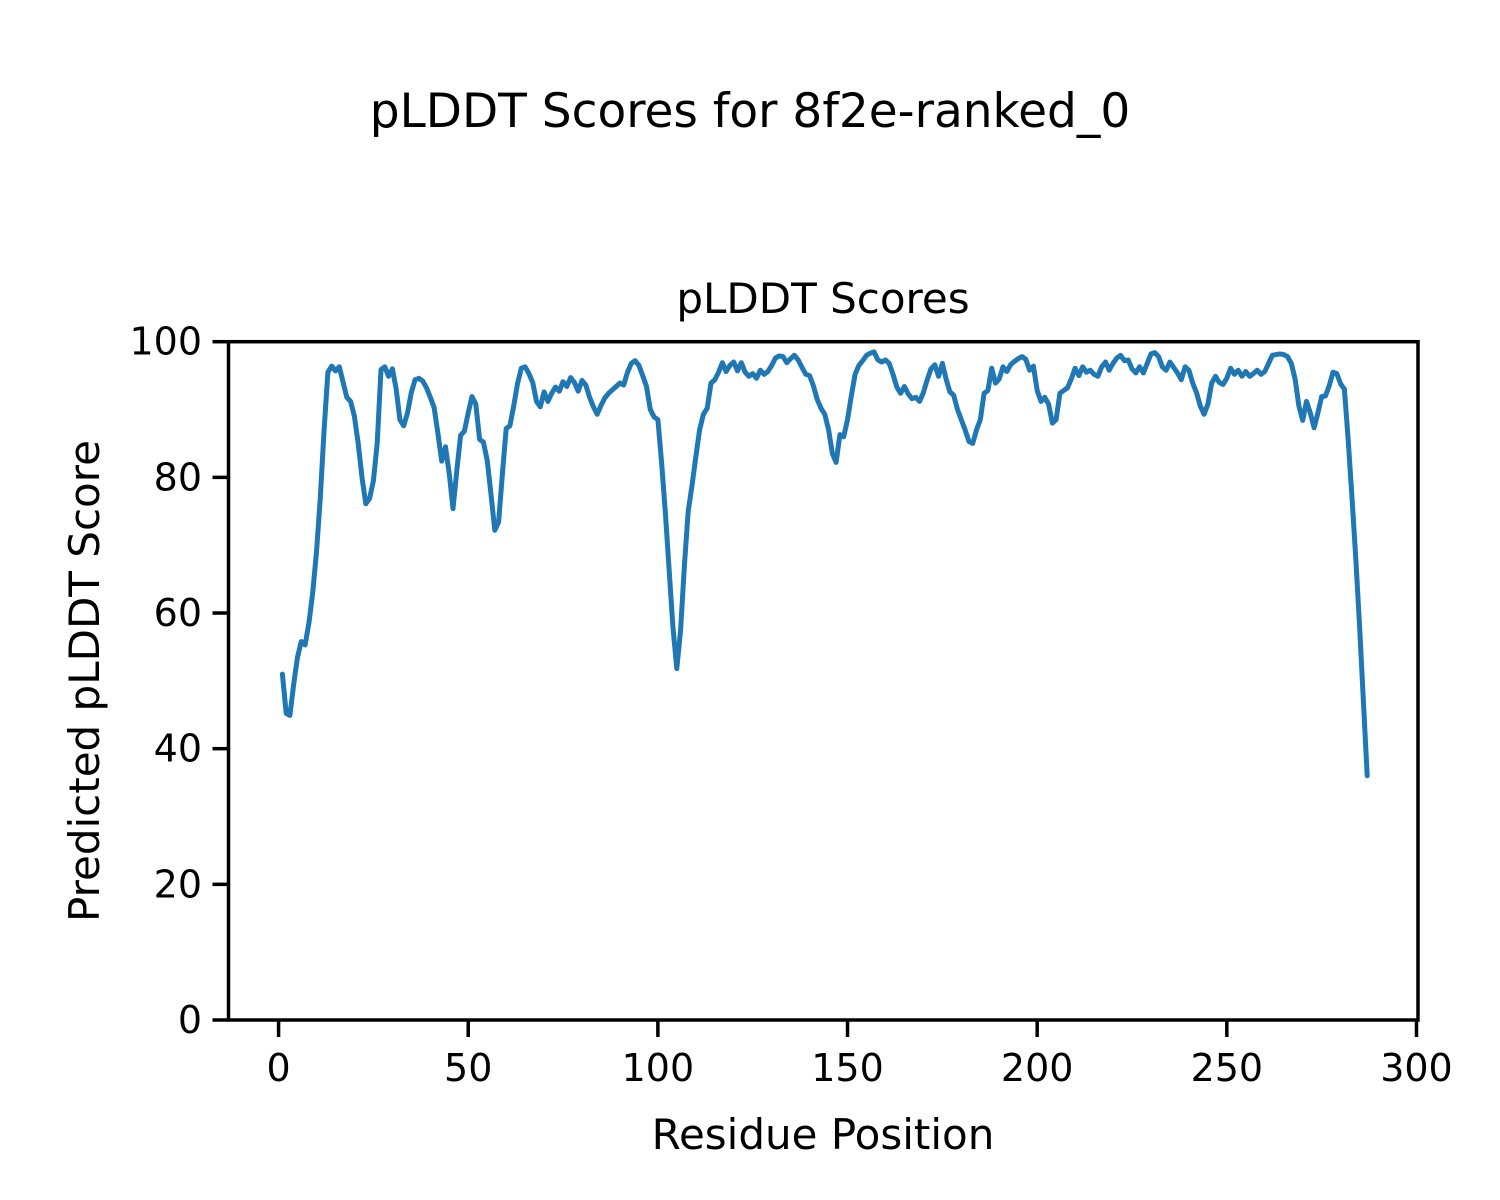 This screenshot has height=1200, width=1500. What do you see at coordinates (750, 111) in the screenshot?
I see `figure-title: pLDDT Scores for 8f2e-ranked_0` at bounding box center [750, 111].